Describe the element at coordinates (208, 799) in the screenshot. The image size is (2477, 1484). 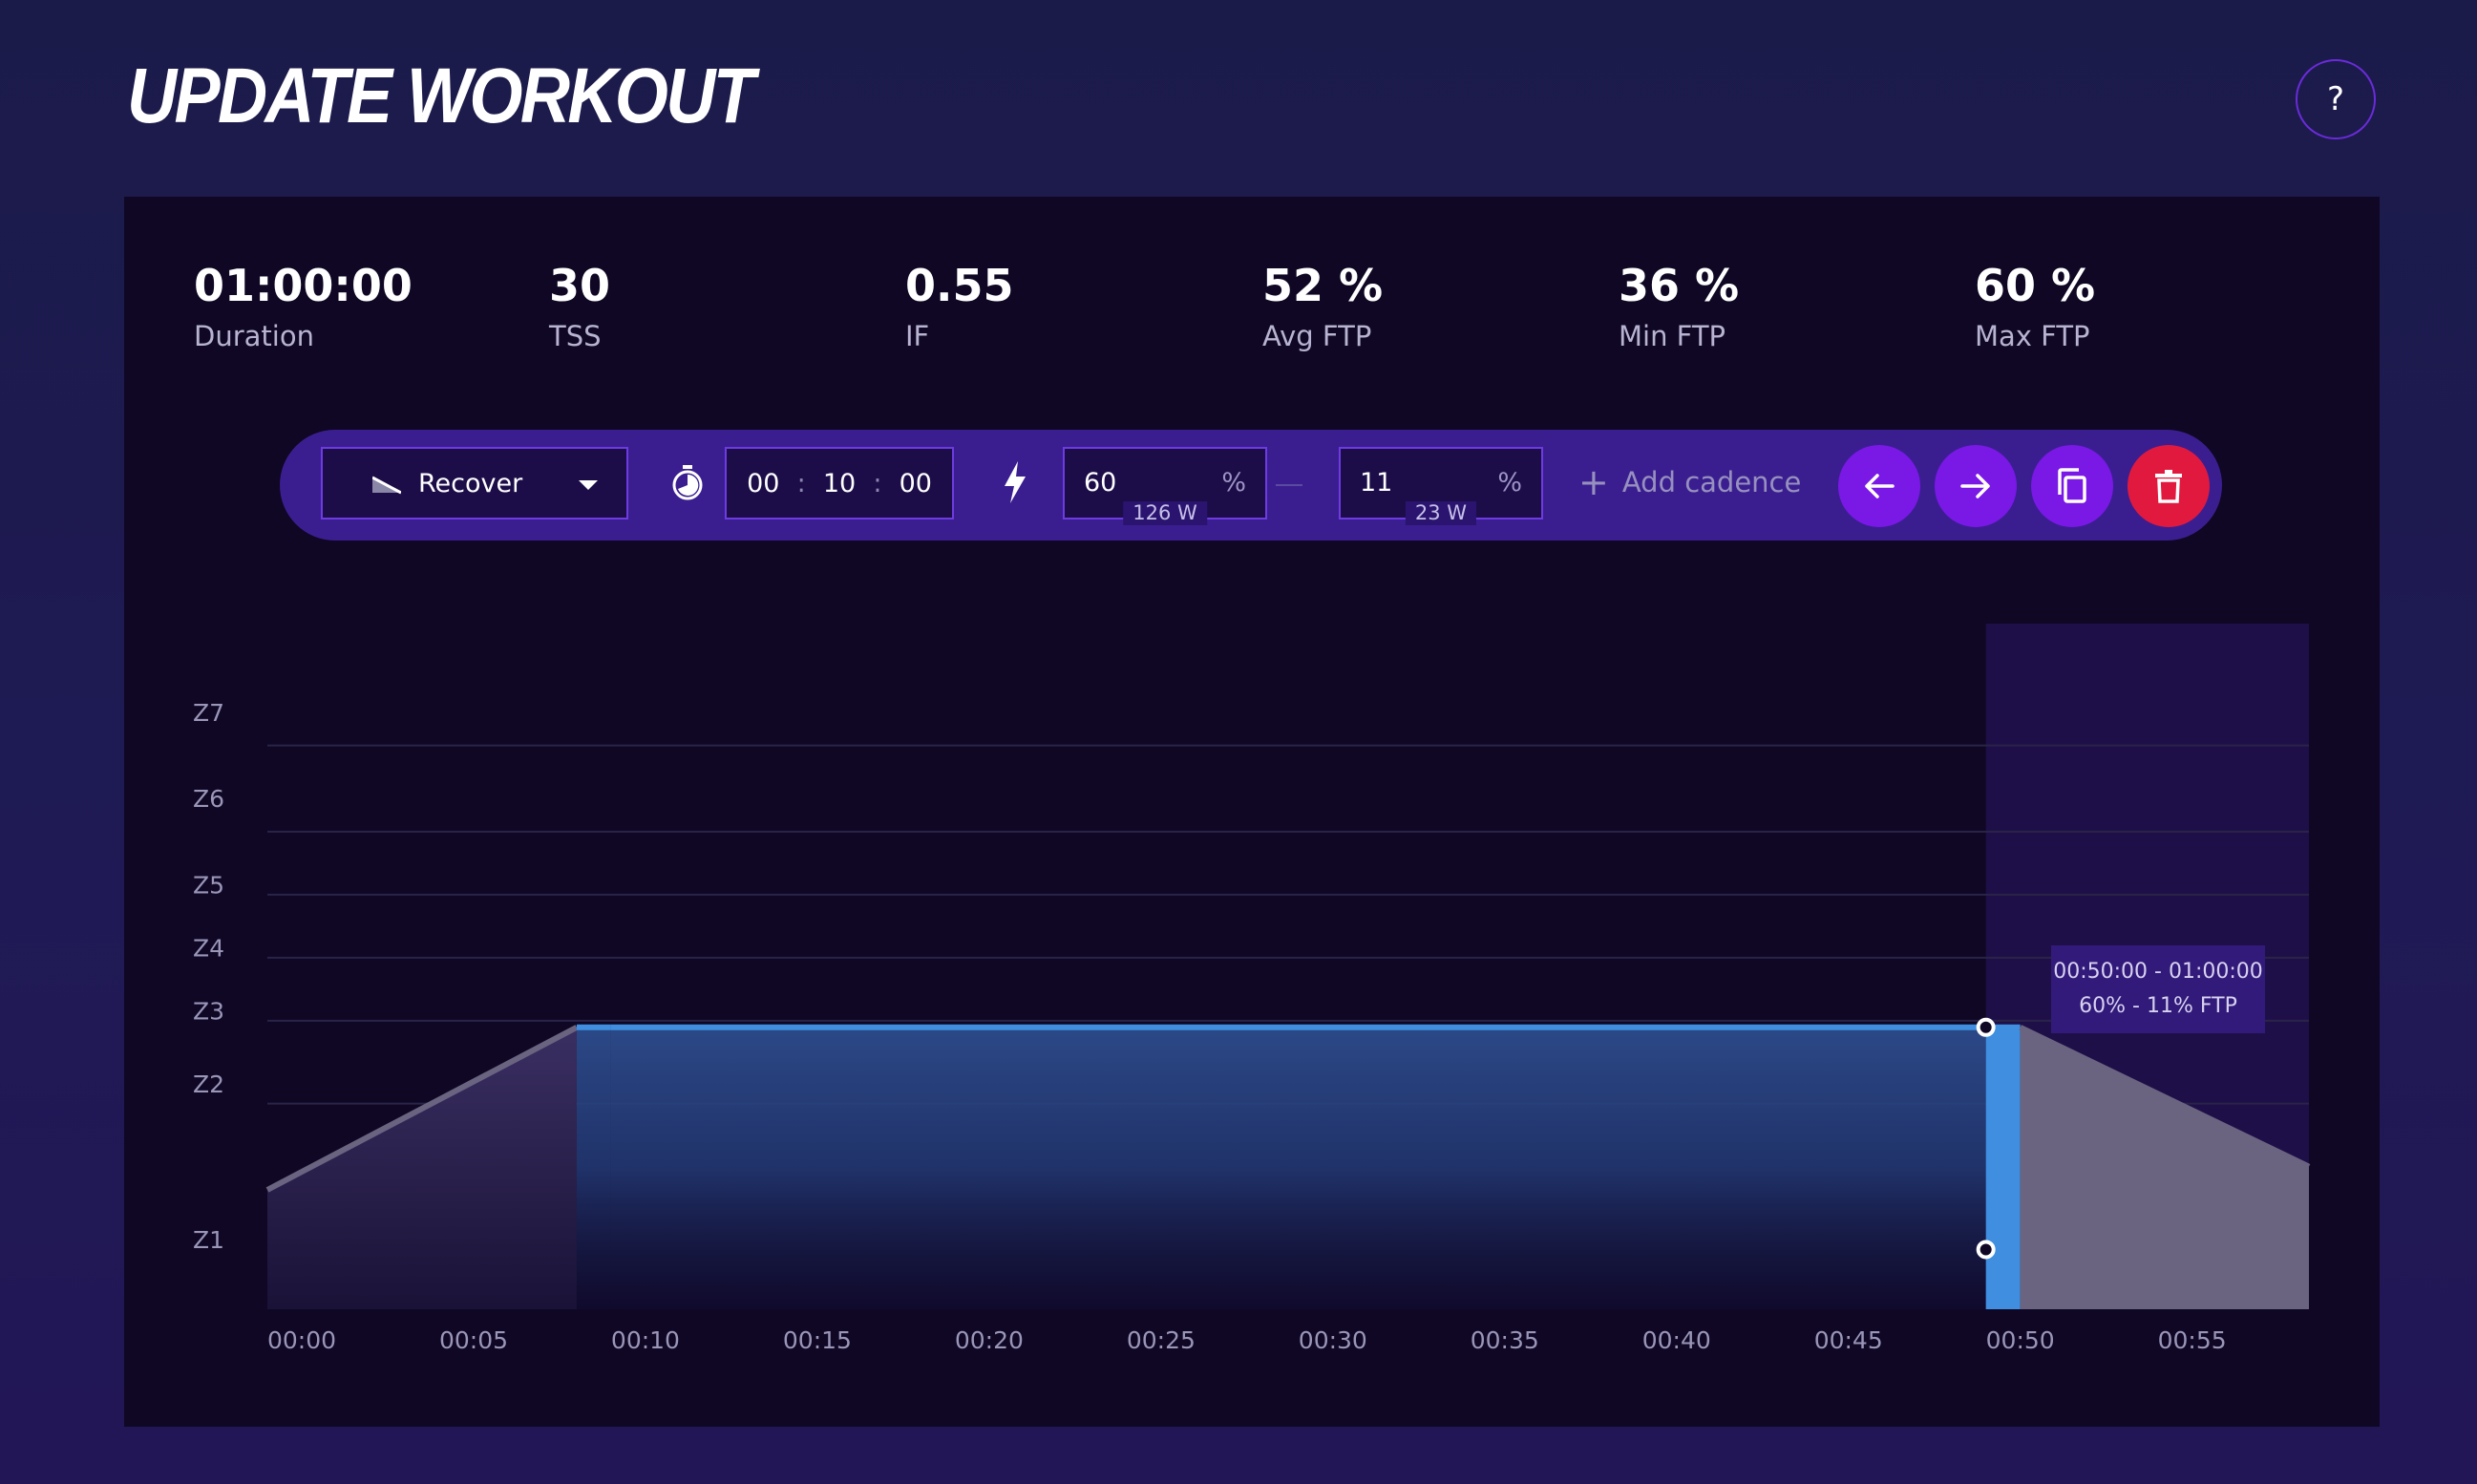
I see `zone-label: Z6` at that location.